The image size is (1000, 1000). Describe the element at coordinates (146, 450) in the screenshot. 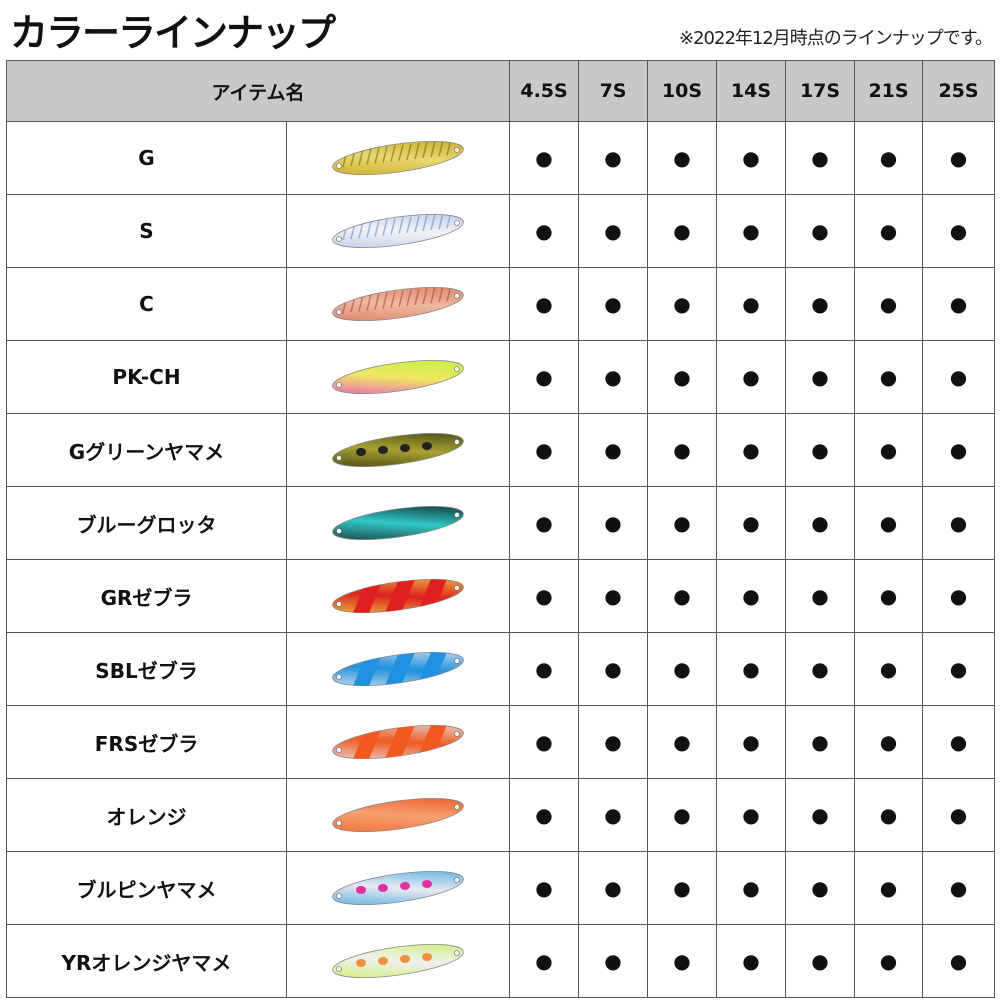

I see `item-name: Gグリーンヤマメ` at that location.